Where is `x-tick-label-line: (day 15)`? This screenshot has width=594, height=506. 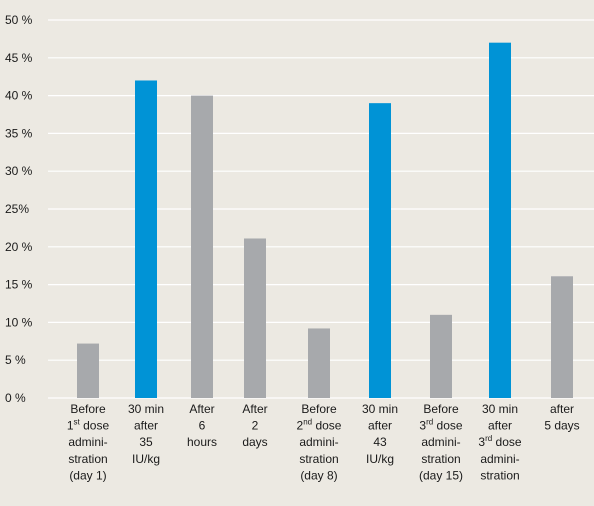 x-tick-label-line: (day 15) is located at coordinates (441, 475).